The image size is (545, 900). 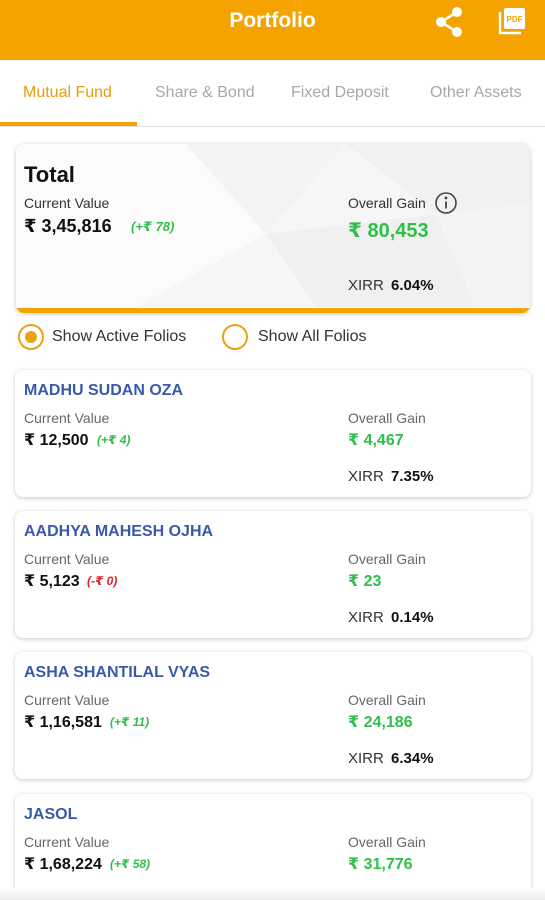 What do you see at coordinates (446, 203) in the screenshot?
I see `info-icon` at bounding box center [446, 203].